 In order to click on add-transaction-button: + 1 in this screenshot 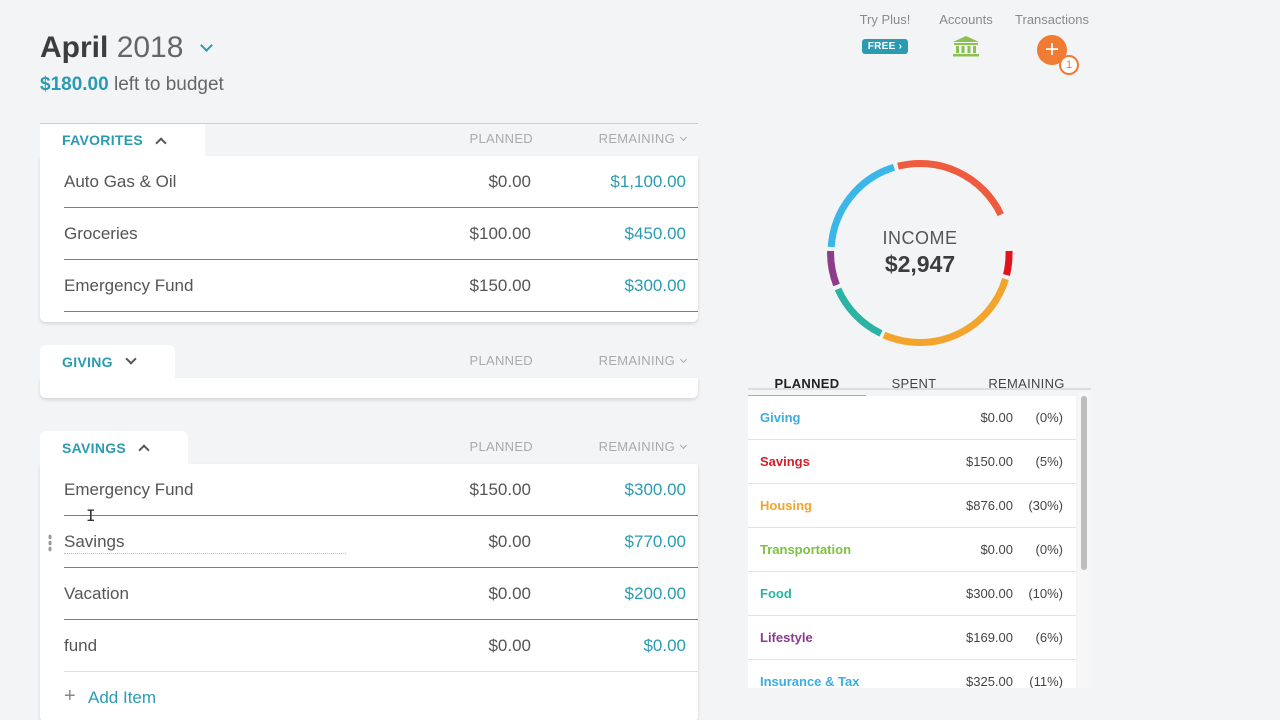, I will do `click(1058, 55)`.